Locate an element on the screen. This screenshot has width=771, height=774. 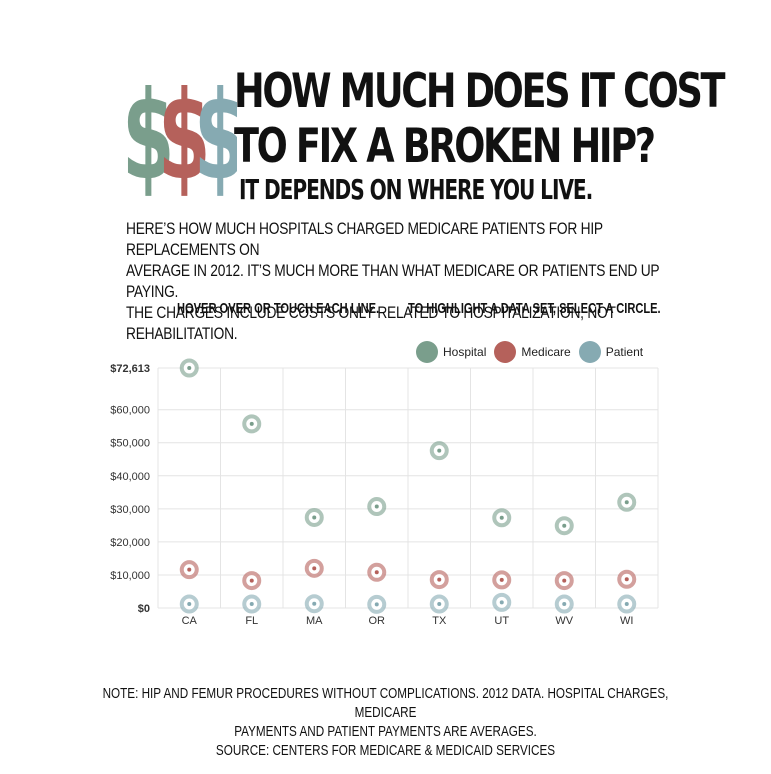
legend-label-hospital: Hospital is located at coordinates (465, 352).